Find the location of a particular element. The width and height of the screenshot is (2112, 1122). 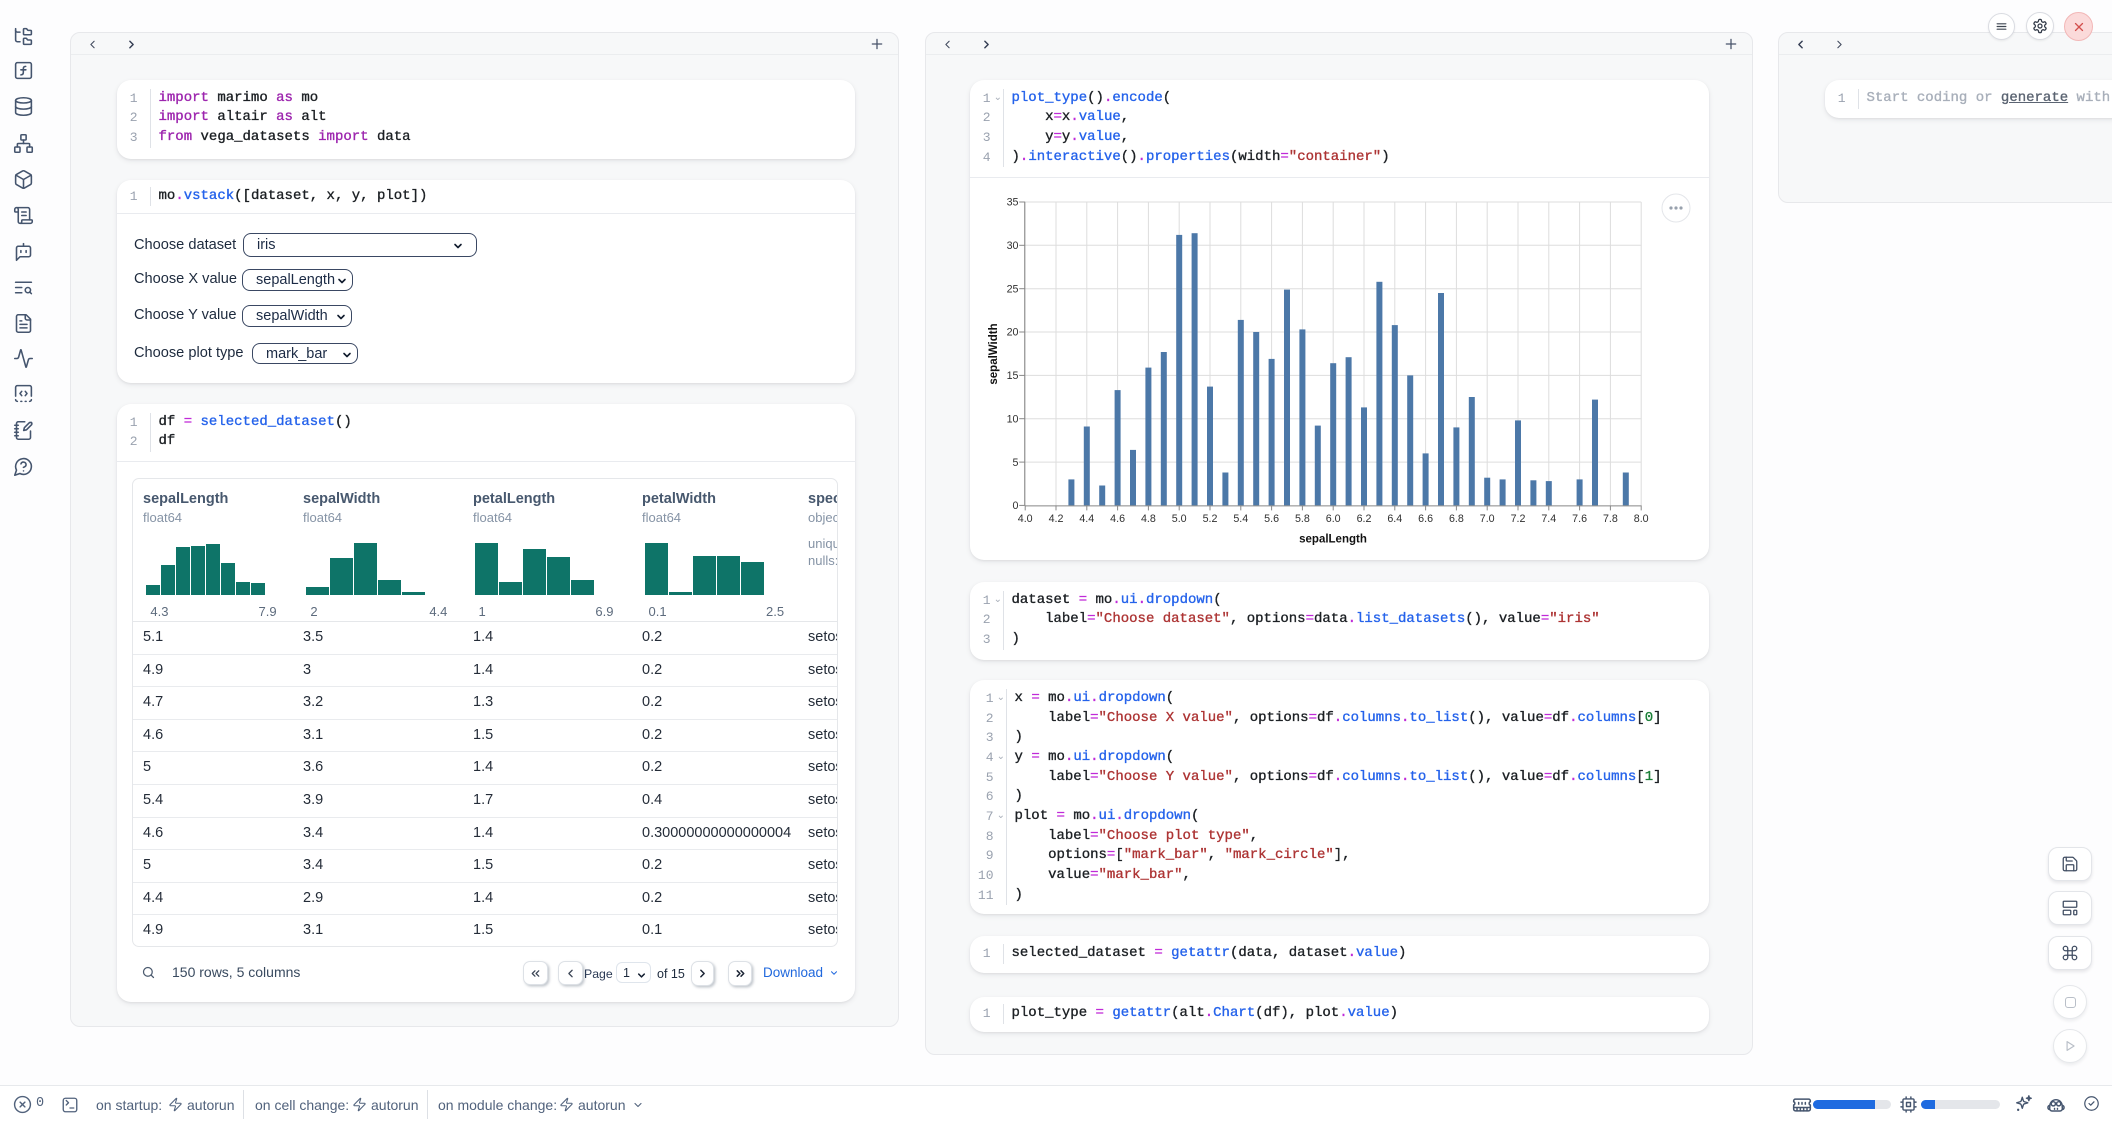

svg-text: 4.8 is located at coordinates (1148, 518).